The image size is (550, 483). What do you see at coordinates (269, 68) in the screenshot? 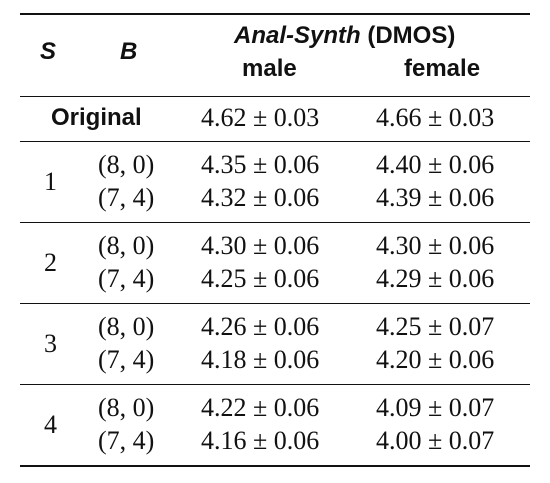
I see `header-male: male` at bounding box center [269, 68].